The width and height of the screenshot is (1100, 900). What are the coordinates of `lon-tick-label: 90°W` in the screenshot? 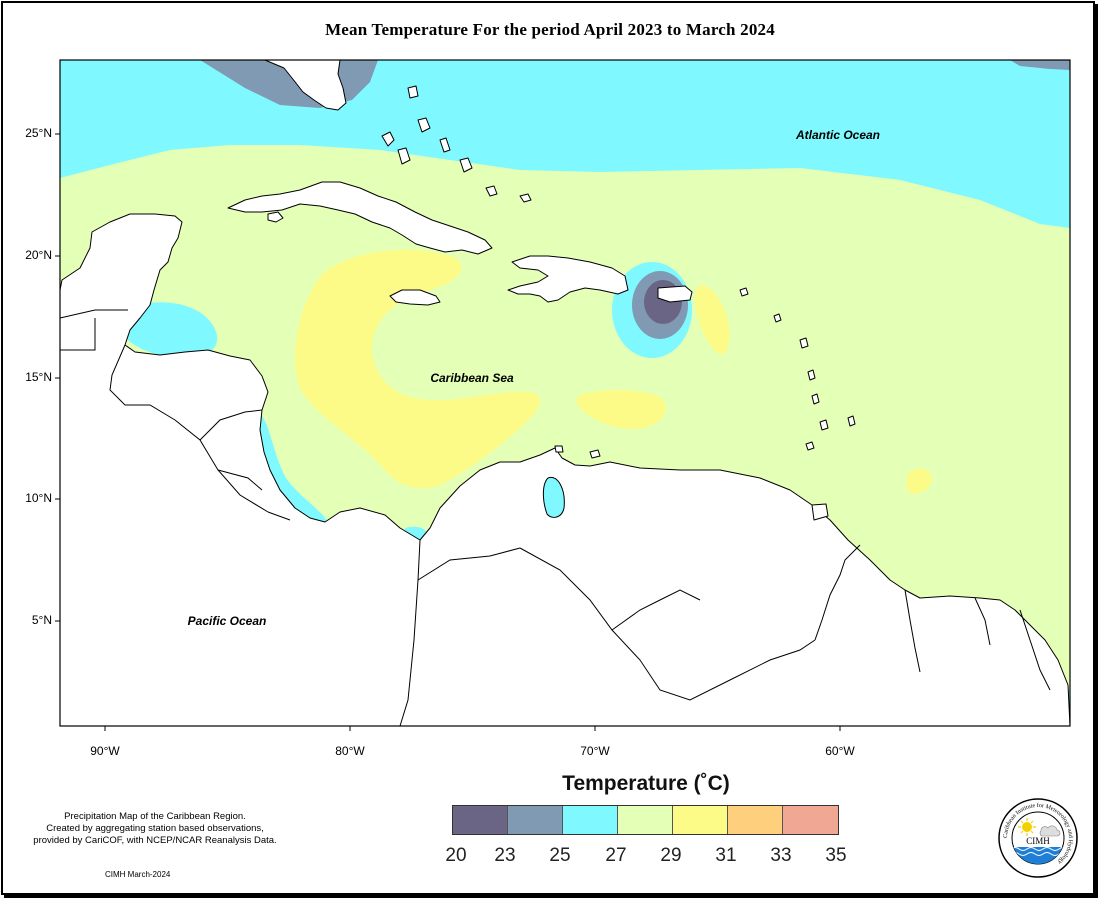 It's located at (105, 751).